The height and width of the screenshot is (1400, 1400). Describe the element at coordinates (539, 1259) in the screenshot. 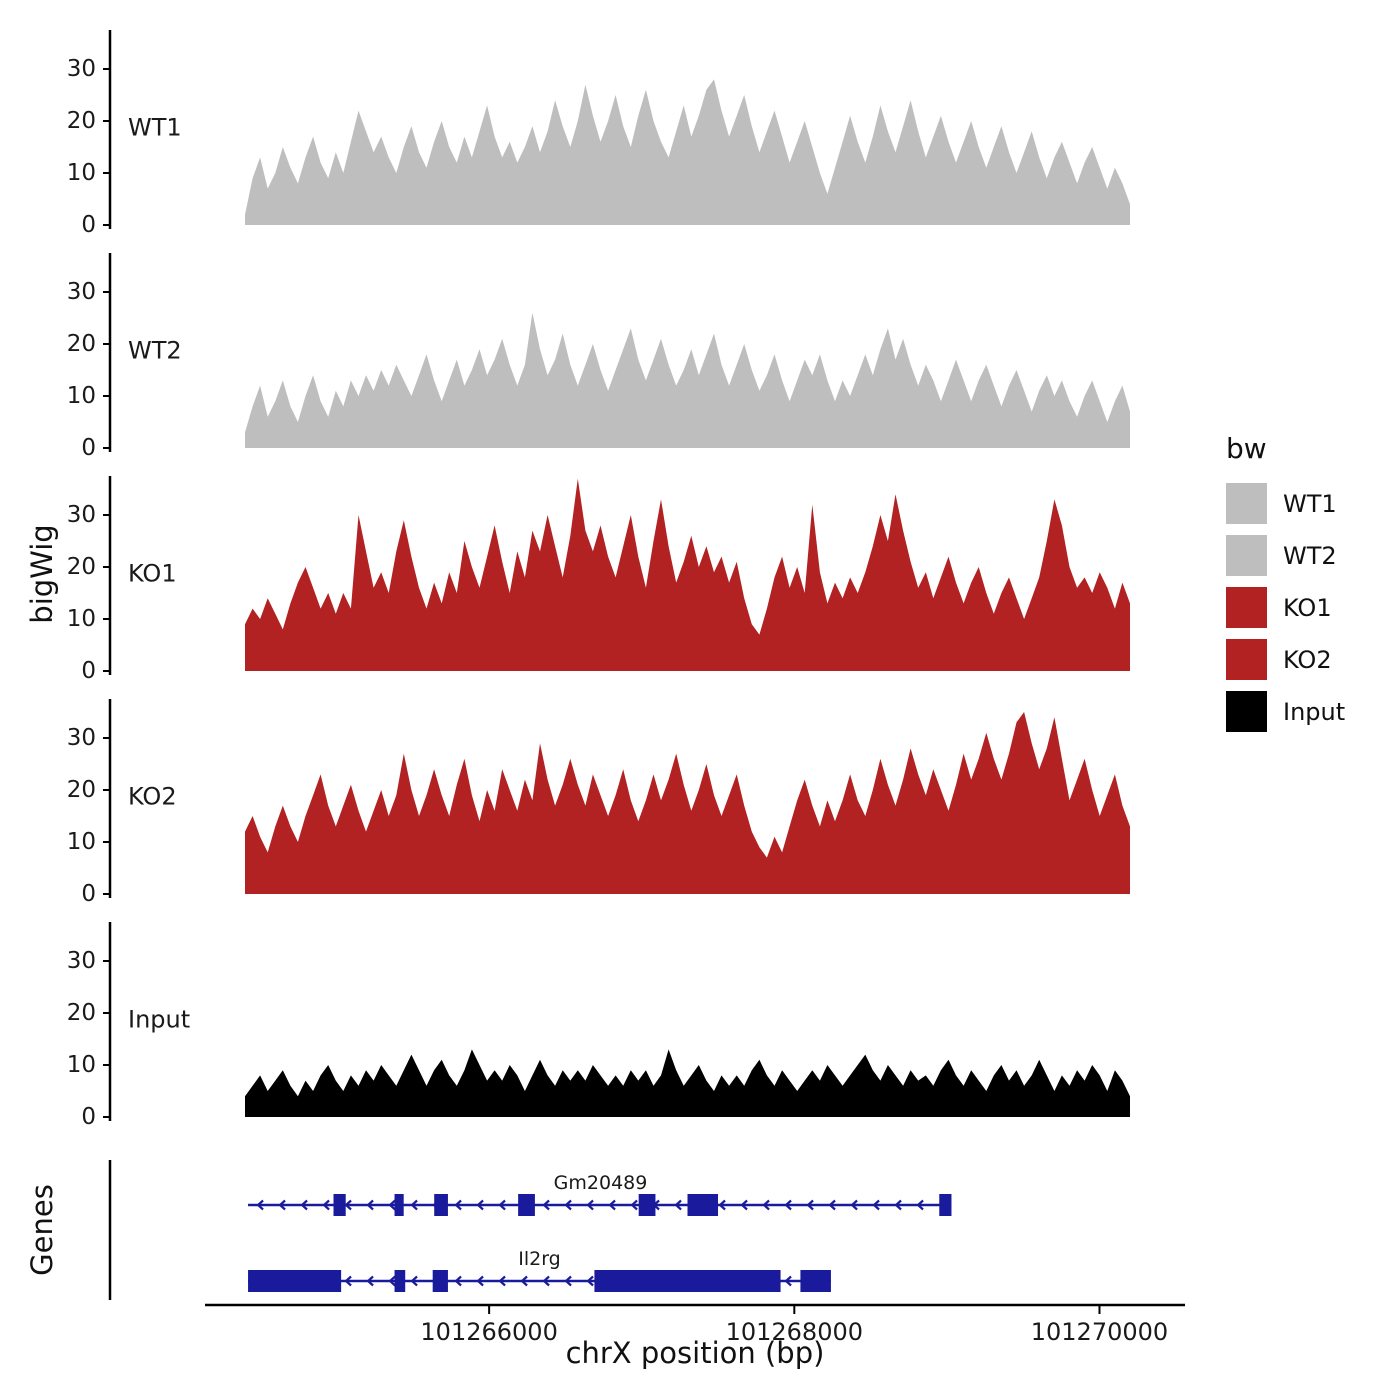

I see `gene-label: Il2rg` at that location.